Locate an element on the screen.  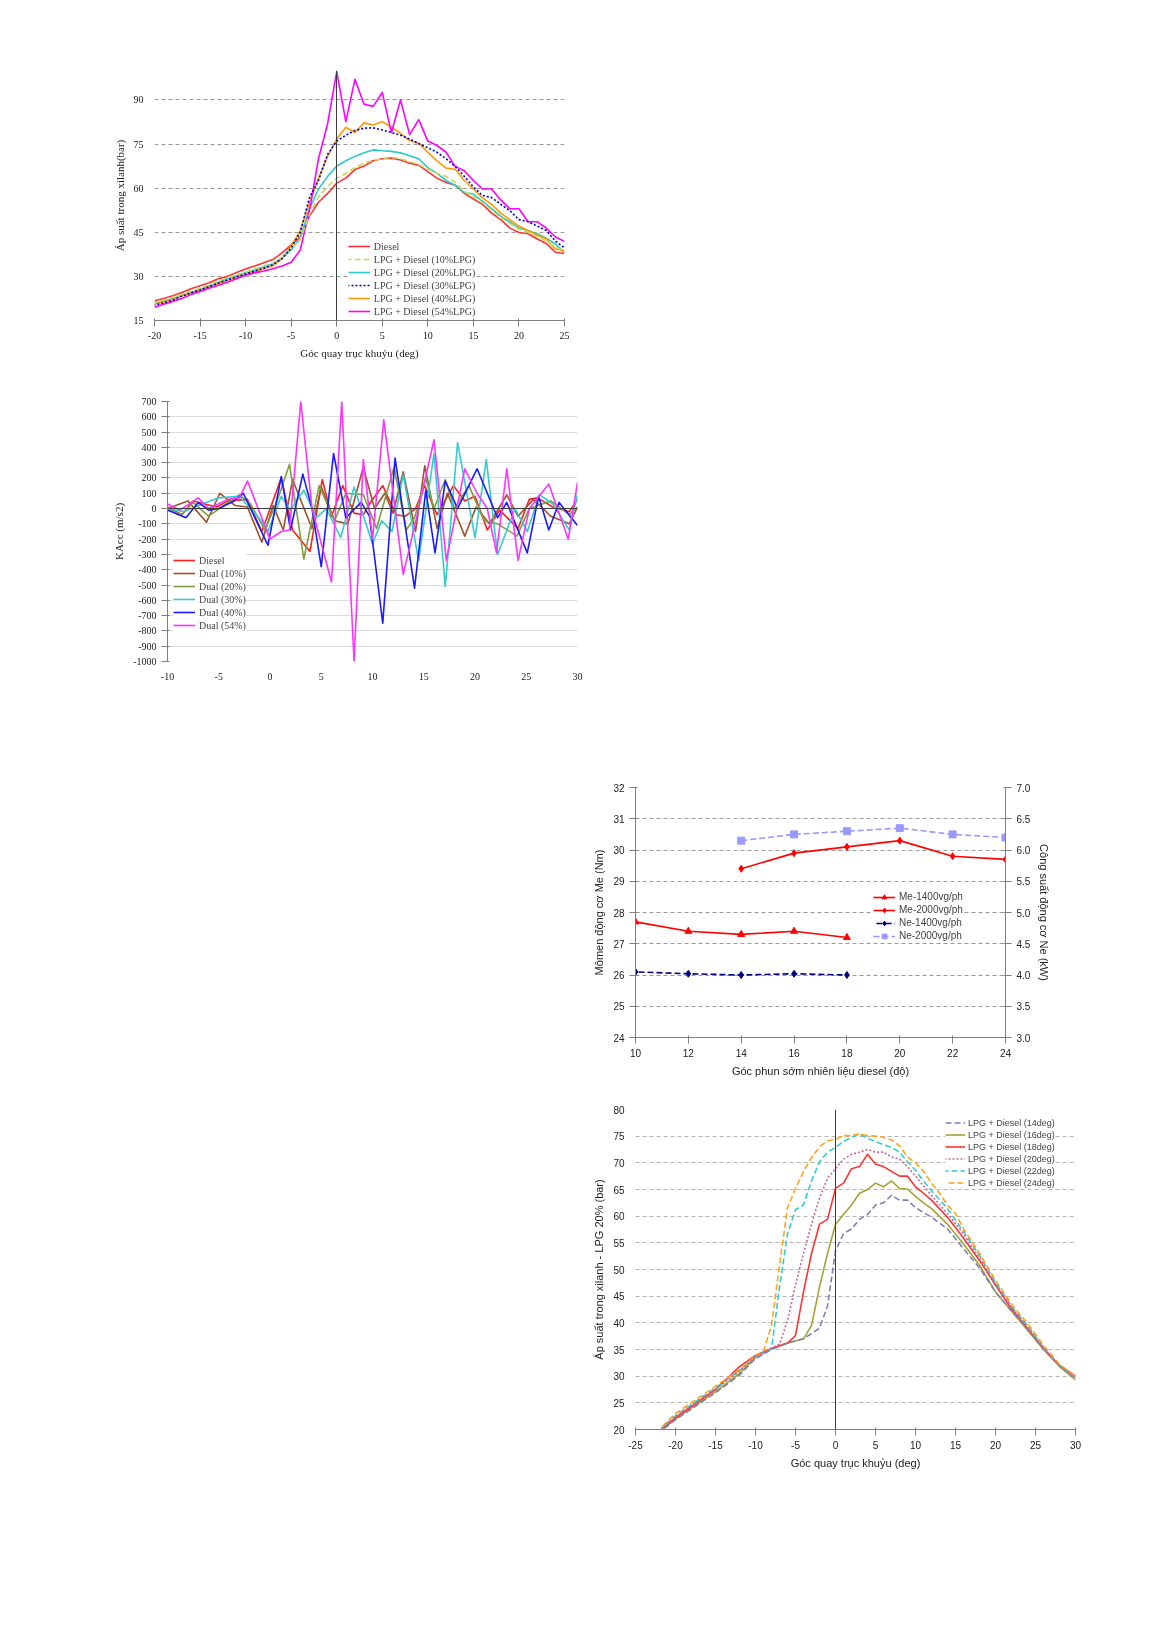
y-tick-label: 200 is located at coordinates (149, 478).